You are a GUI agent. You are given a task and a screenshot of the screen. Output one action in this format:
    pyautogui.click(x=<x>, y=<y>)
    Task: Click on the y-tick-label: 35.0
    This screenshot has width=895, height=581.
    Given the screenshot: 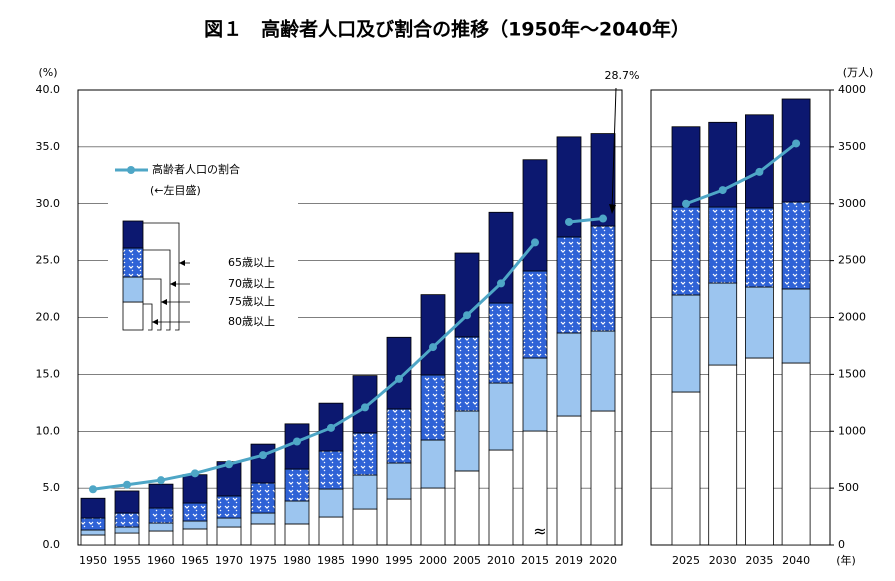 What is the action you would take?
    pyautogui.click(x=48, y=146)
    